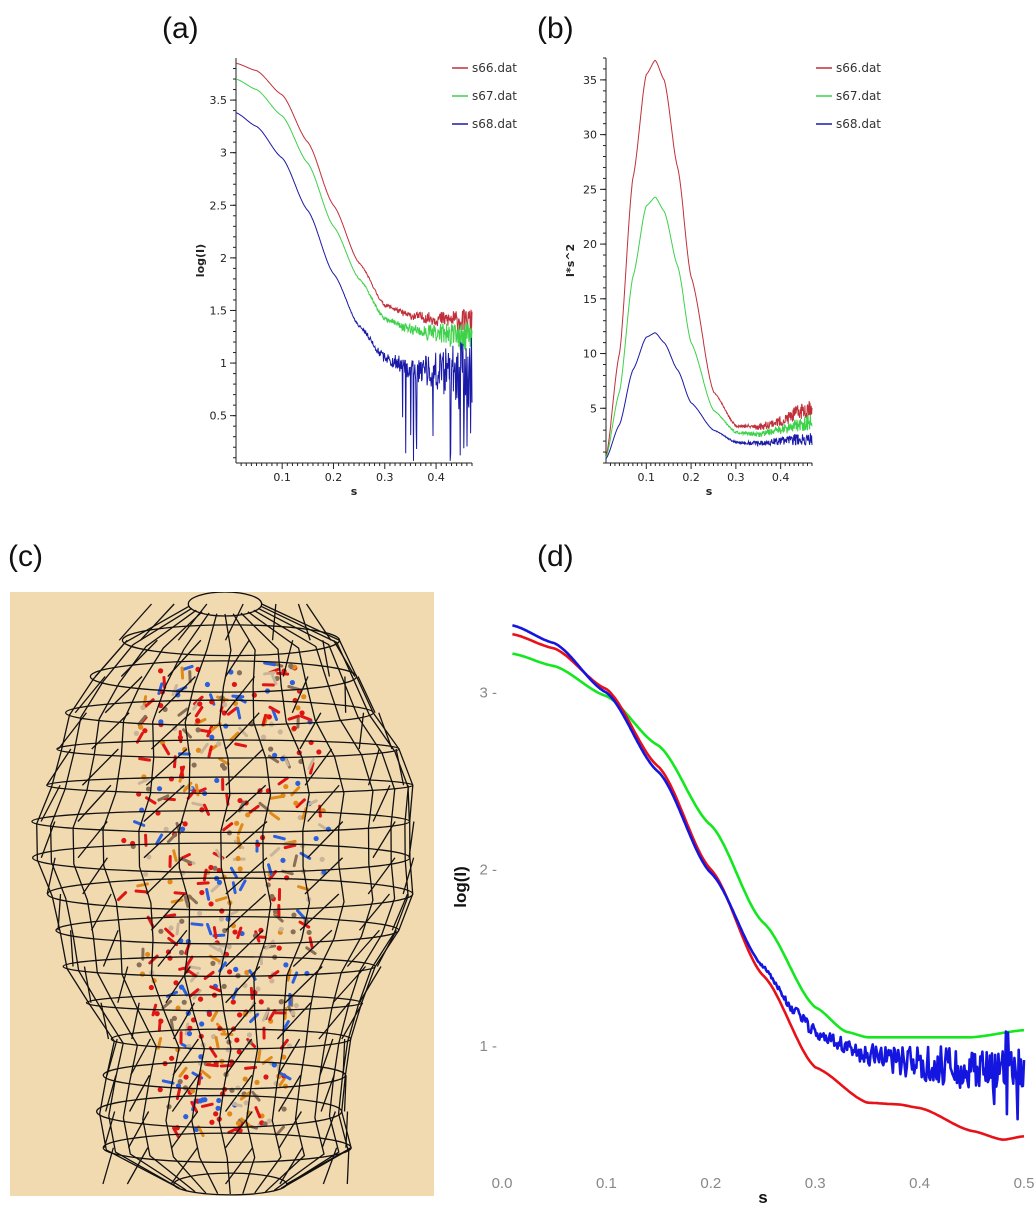  What do you see at coordinates (219, 205) in the screenshot?
I see `y-tick-label: 2.5` at bounding box center [219, 205].